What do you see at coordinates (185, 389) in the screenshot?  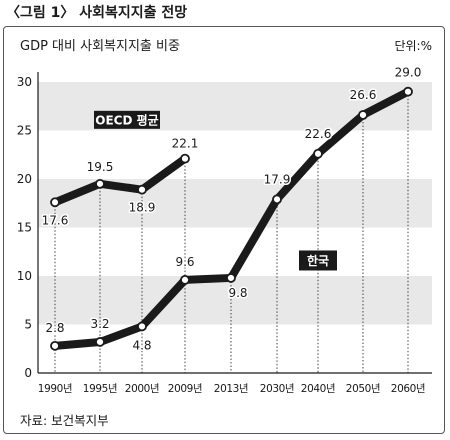 I see `x-tick-label: 2009년` at bounding box center [185, 389].